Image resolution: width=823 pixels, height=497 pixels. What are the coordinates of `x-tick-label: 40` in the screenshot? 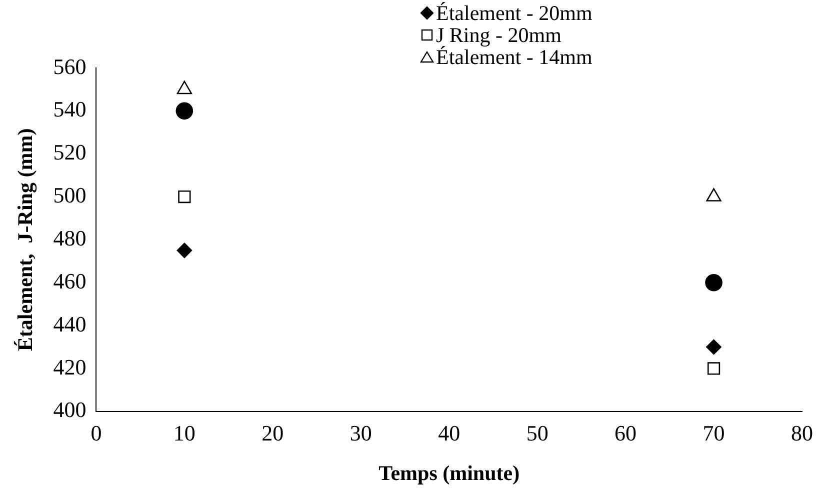 It's located at (449, 433).